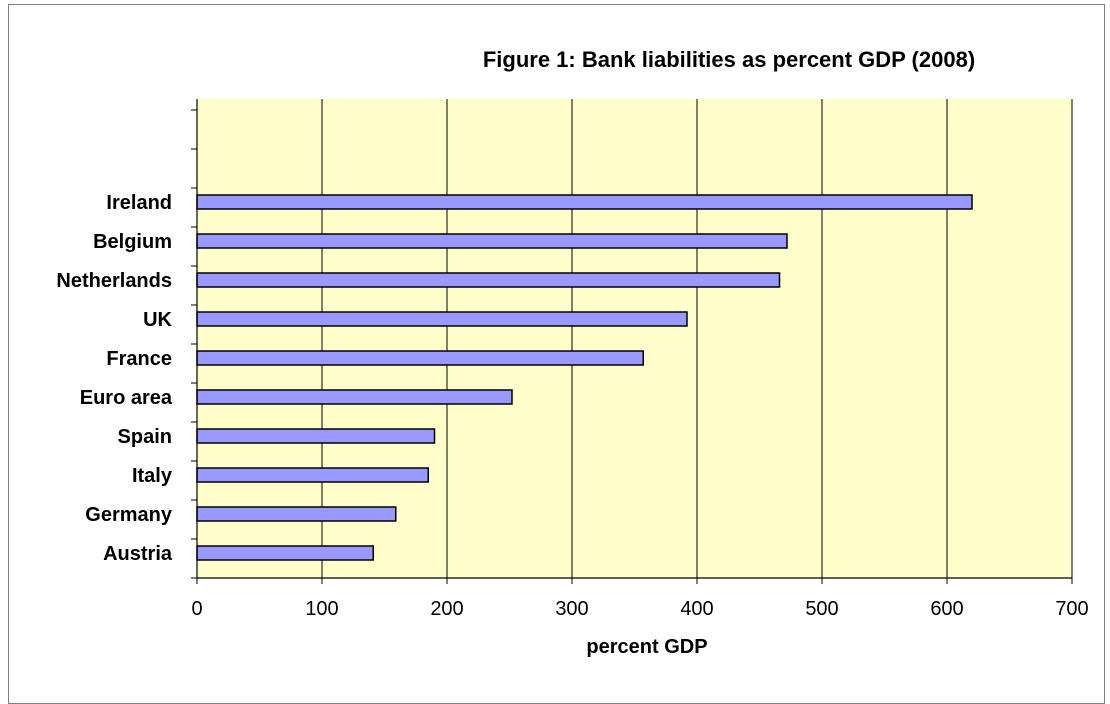 This screenshot has height=704, width=1110. What do you see at coordinates (442, 319) in the screenshot?
I see `bar-uk` at bounding box center [442, 319].